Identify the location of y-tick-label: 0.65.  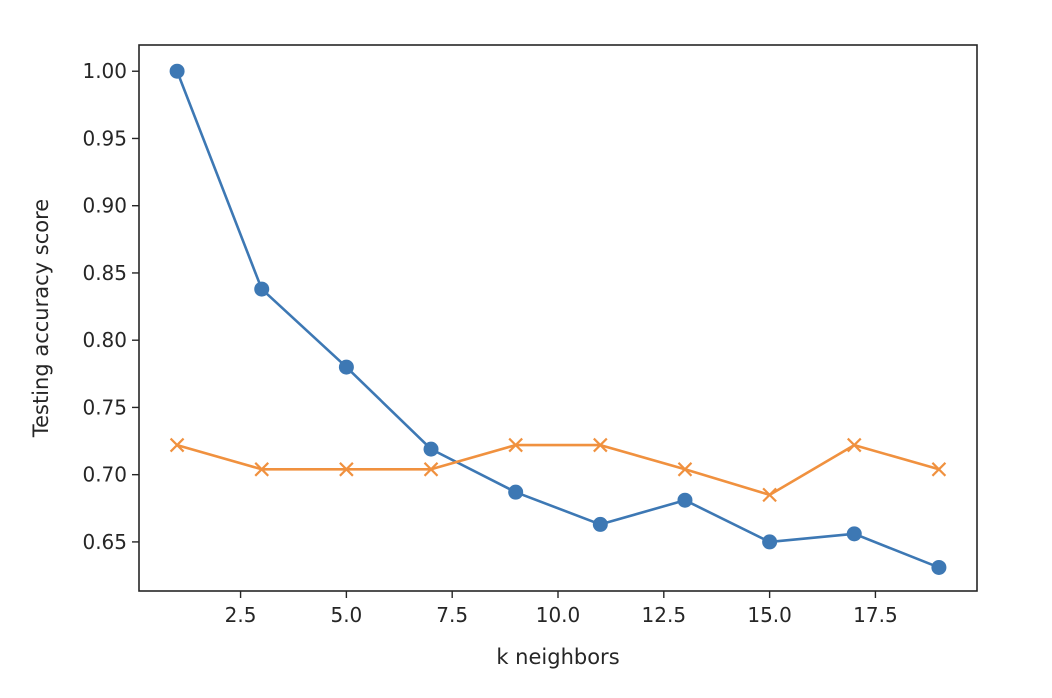
(104, 542).